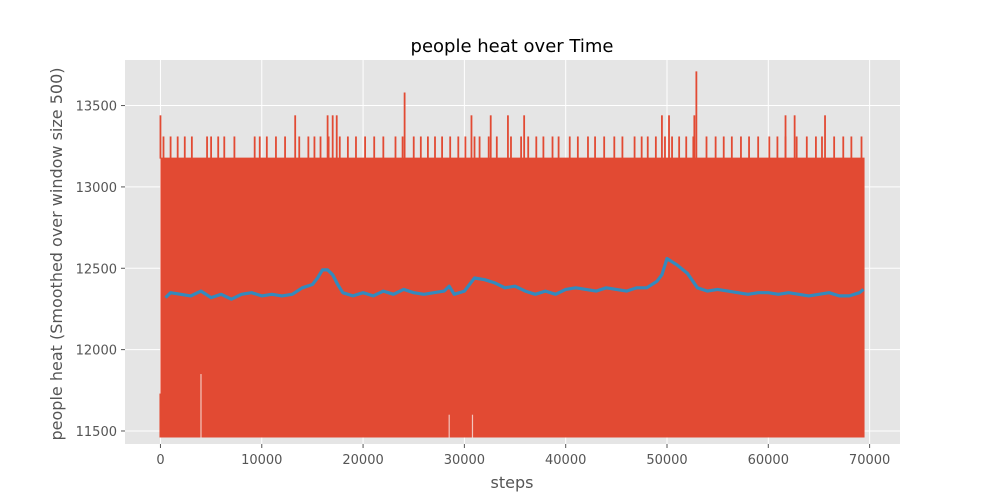 The image size is (1000, 500). Describe the element at coordinates (869, 460) in the screenshot. I see `x-tick-label: 70000` at that location.